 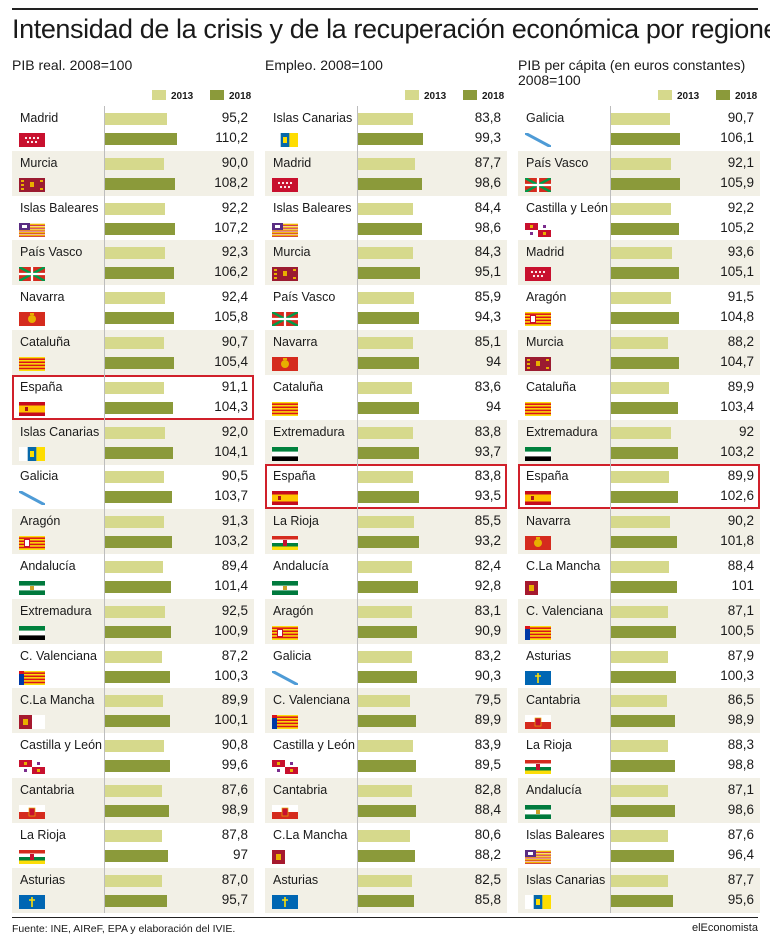 What do you see at coordinates (487, 341) in the screenshot?
I see `value-label-2013: 85,1` at bounding box center [487, 341].